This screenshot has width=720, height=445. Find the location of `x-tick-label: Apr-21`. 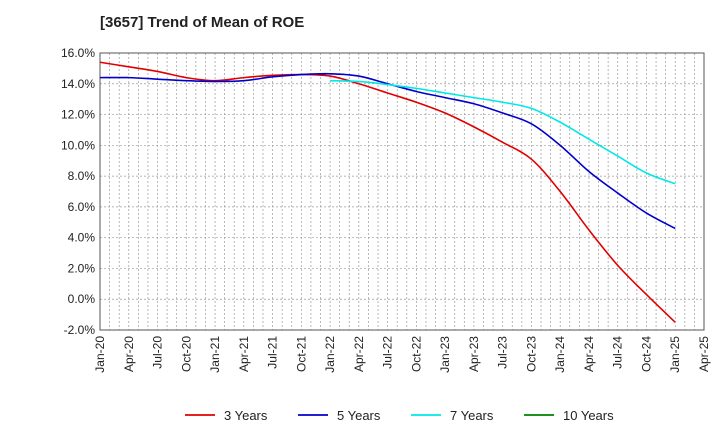

x-tick-label: Apr-21 is located at coordinates (244, 354).